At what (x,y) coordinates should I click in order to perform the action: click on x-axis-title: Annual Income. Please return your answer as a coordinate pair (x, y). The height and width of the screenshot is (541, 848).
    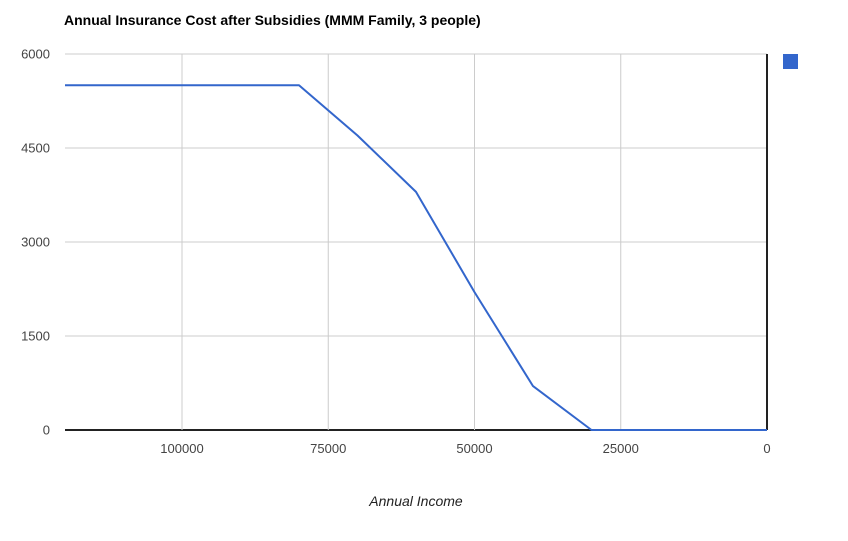
    Looking at the image, I should click on (416, 501).